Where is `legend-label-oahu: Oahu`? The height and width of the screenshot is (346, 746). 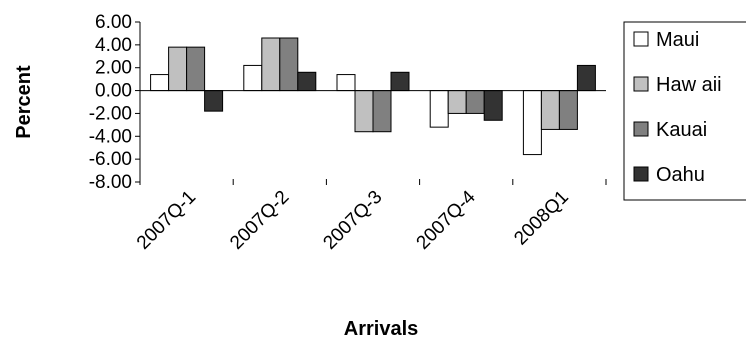 legend-label-oahu: Oahu is located at coordinates (680, 175).